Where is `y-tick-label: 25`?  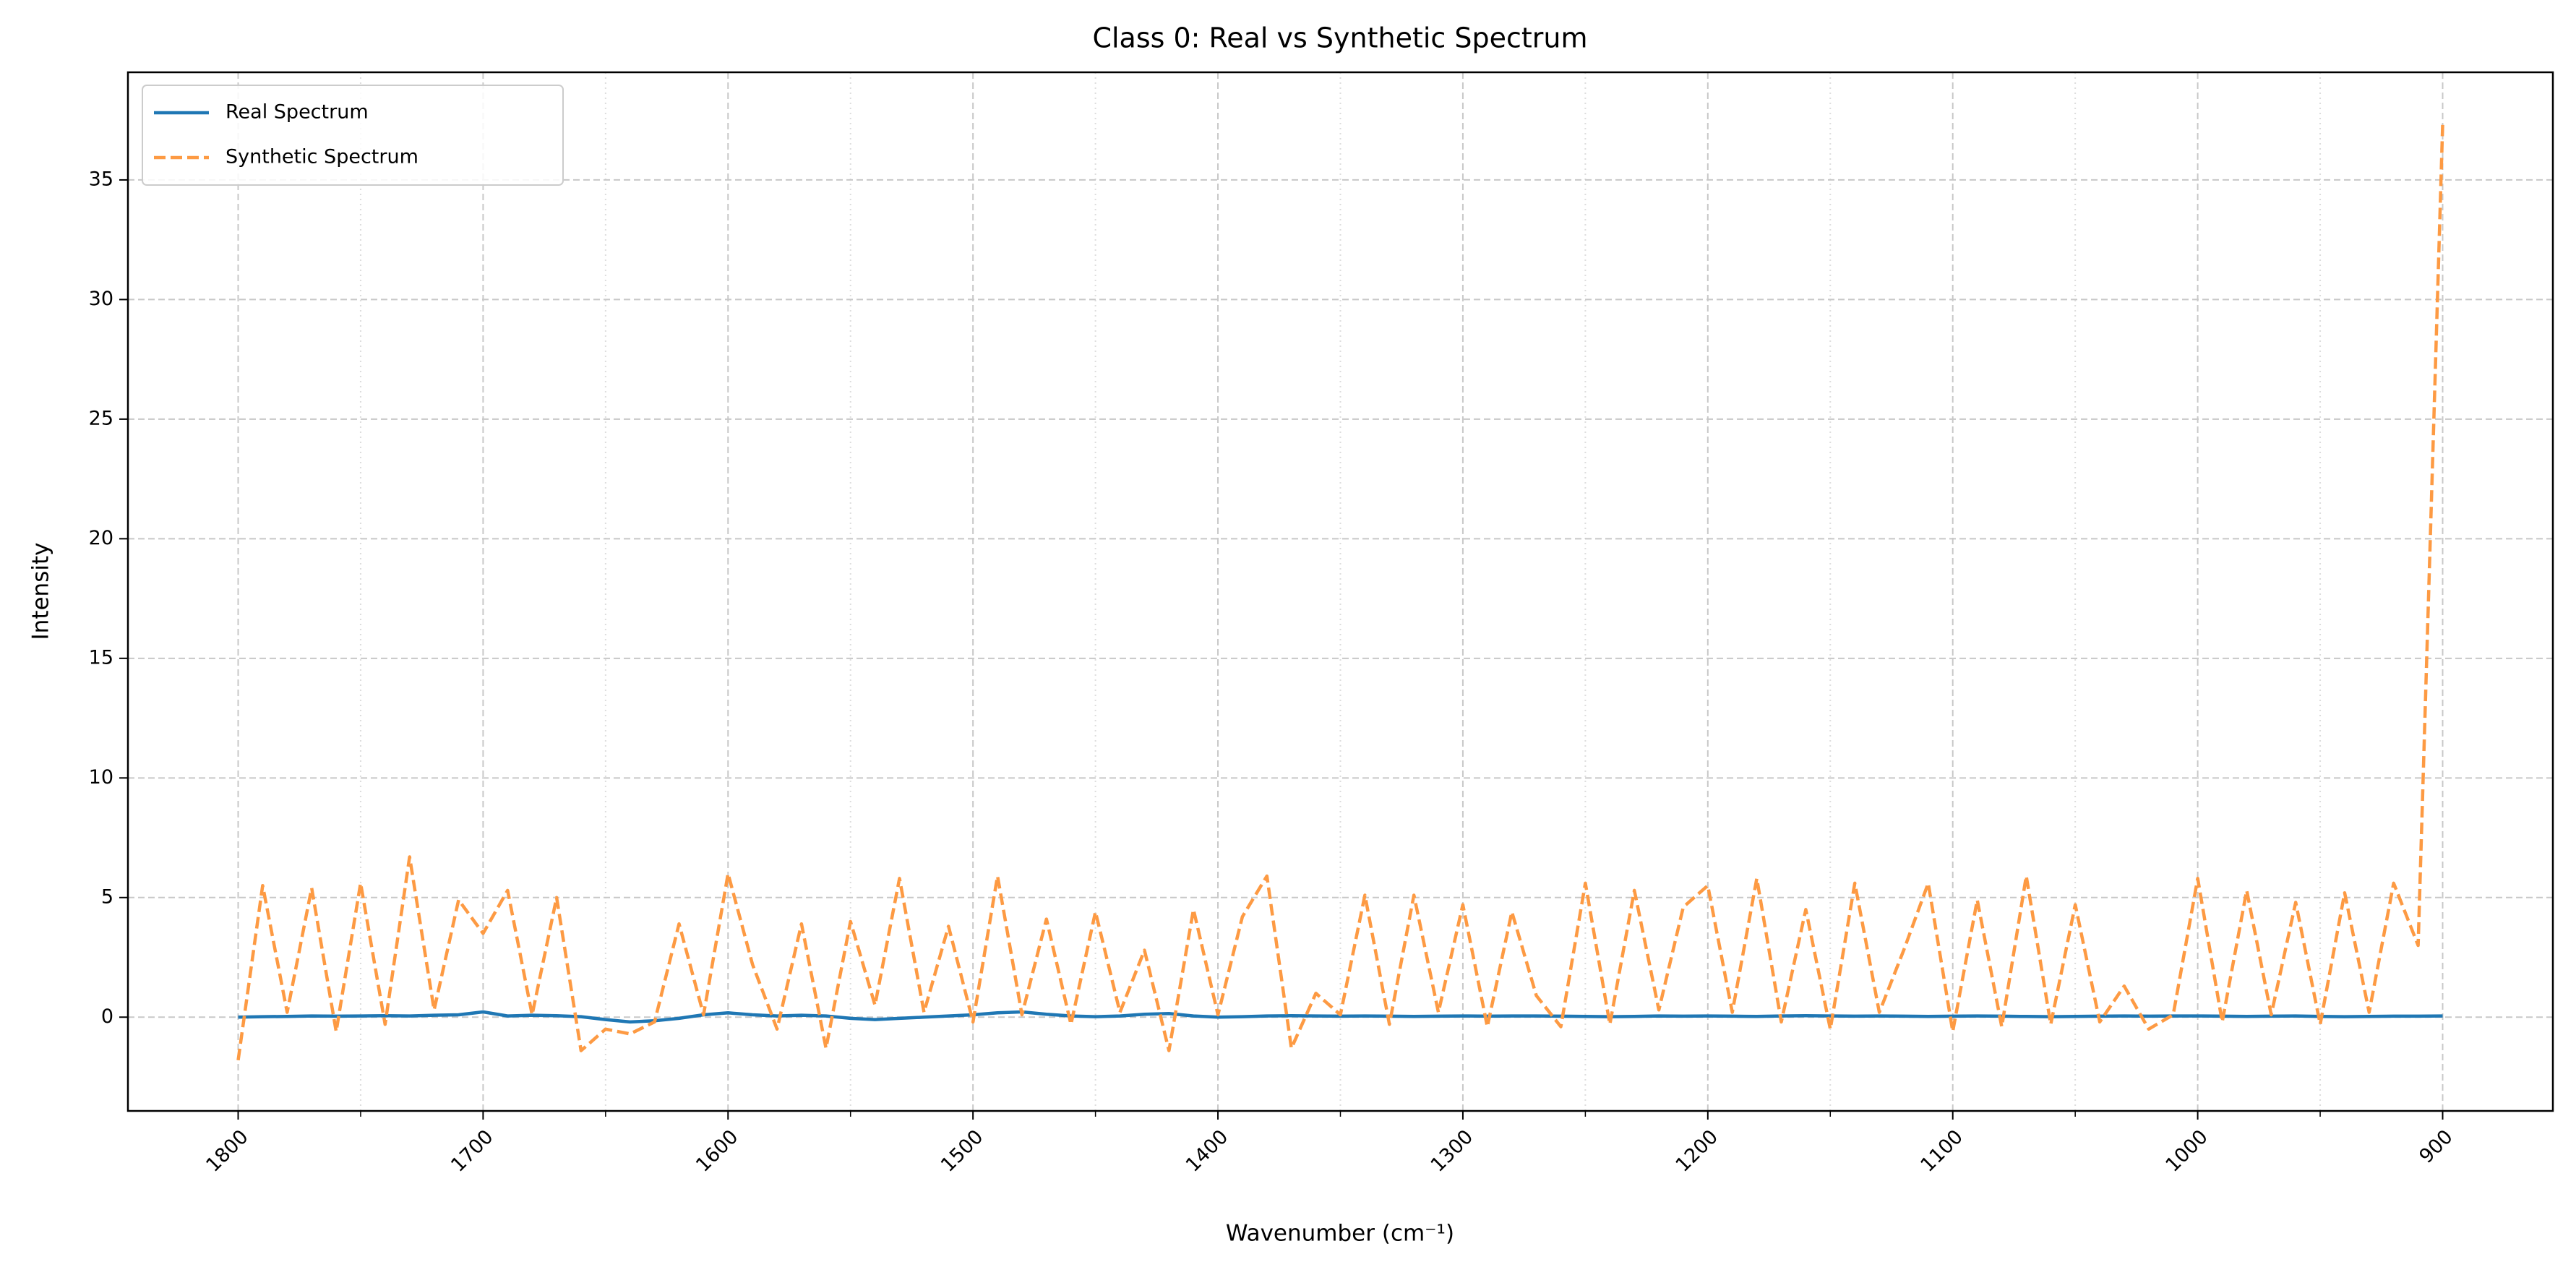
y-tick-label: 25 is located at coordinates (101, 418).